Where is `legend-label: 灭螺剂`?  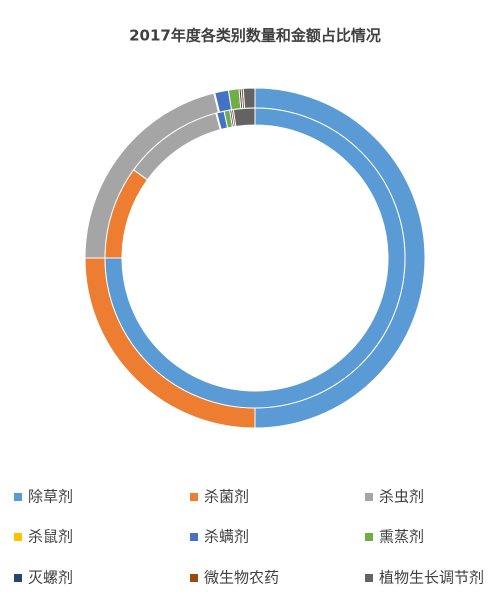 legend-label: 灭螺剂 is located at coordinates (50, 578).